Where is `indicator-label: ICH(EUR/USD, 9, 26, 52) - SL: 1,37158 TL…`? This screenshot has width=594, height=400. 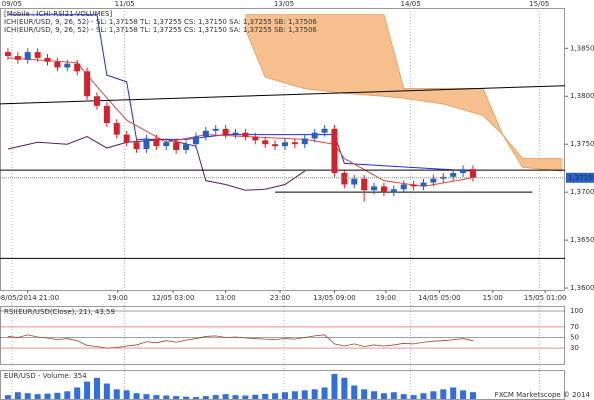
indicator-label: ICH(EUR/USD, 9, 26, 52) - SL: 1,37158 TL… is located at coordinates (160, 30).